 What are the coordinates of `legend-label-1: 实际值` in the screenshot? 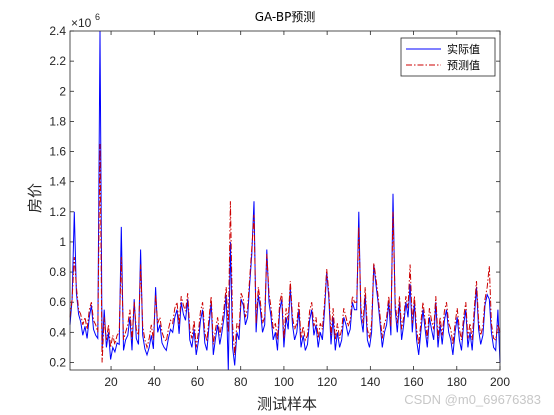 It's located at (463, 49).